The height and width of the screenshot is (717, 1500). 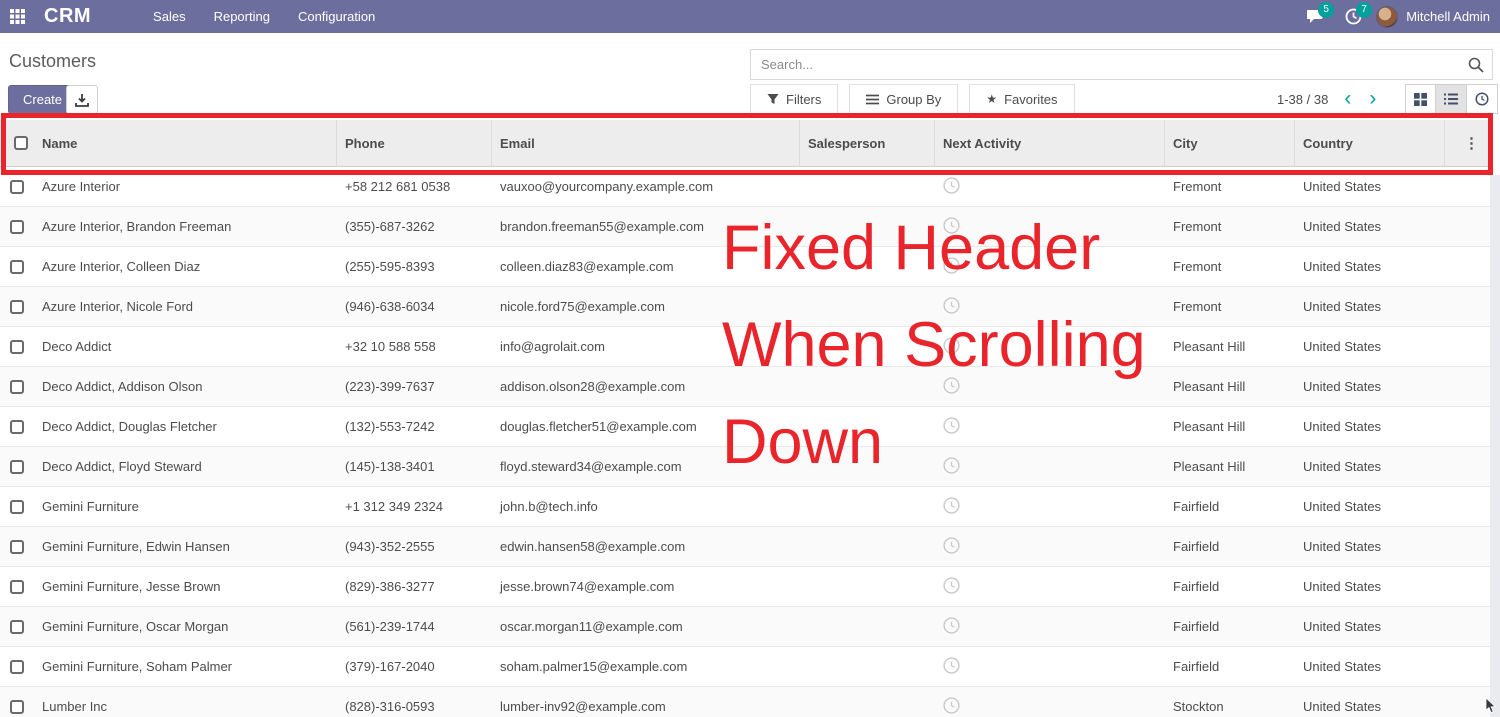 What do you see at coordinates (390, 466) in the screenshot?
I see `cell-phone: (145)-138-3401` at bounding box center [390, 466].